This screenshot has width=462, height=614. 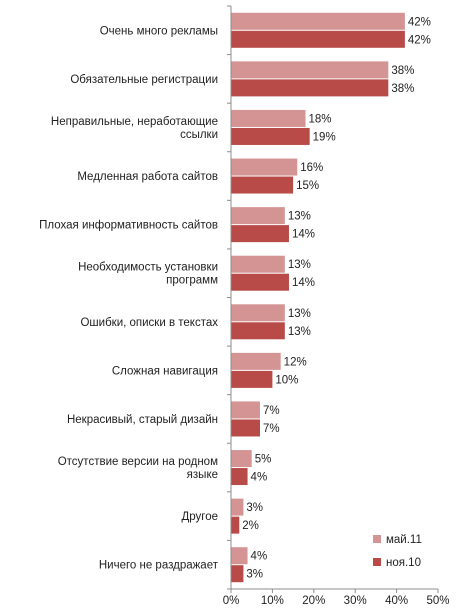 I want to click on category-label-line: Отсутствие версии на родном, so click(x=138, y=462).